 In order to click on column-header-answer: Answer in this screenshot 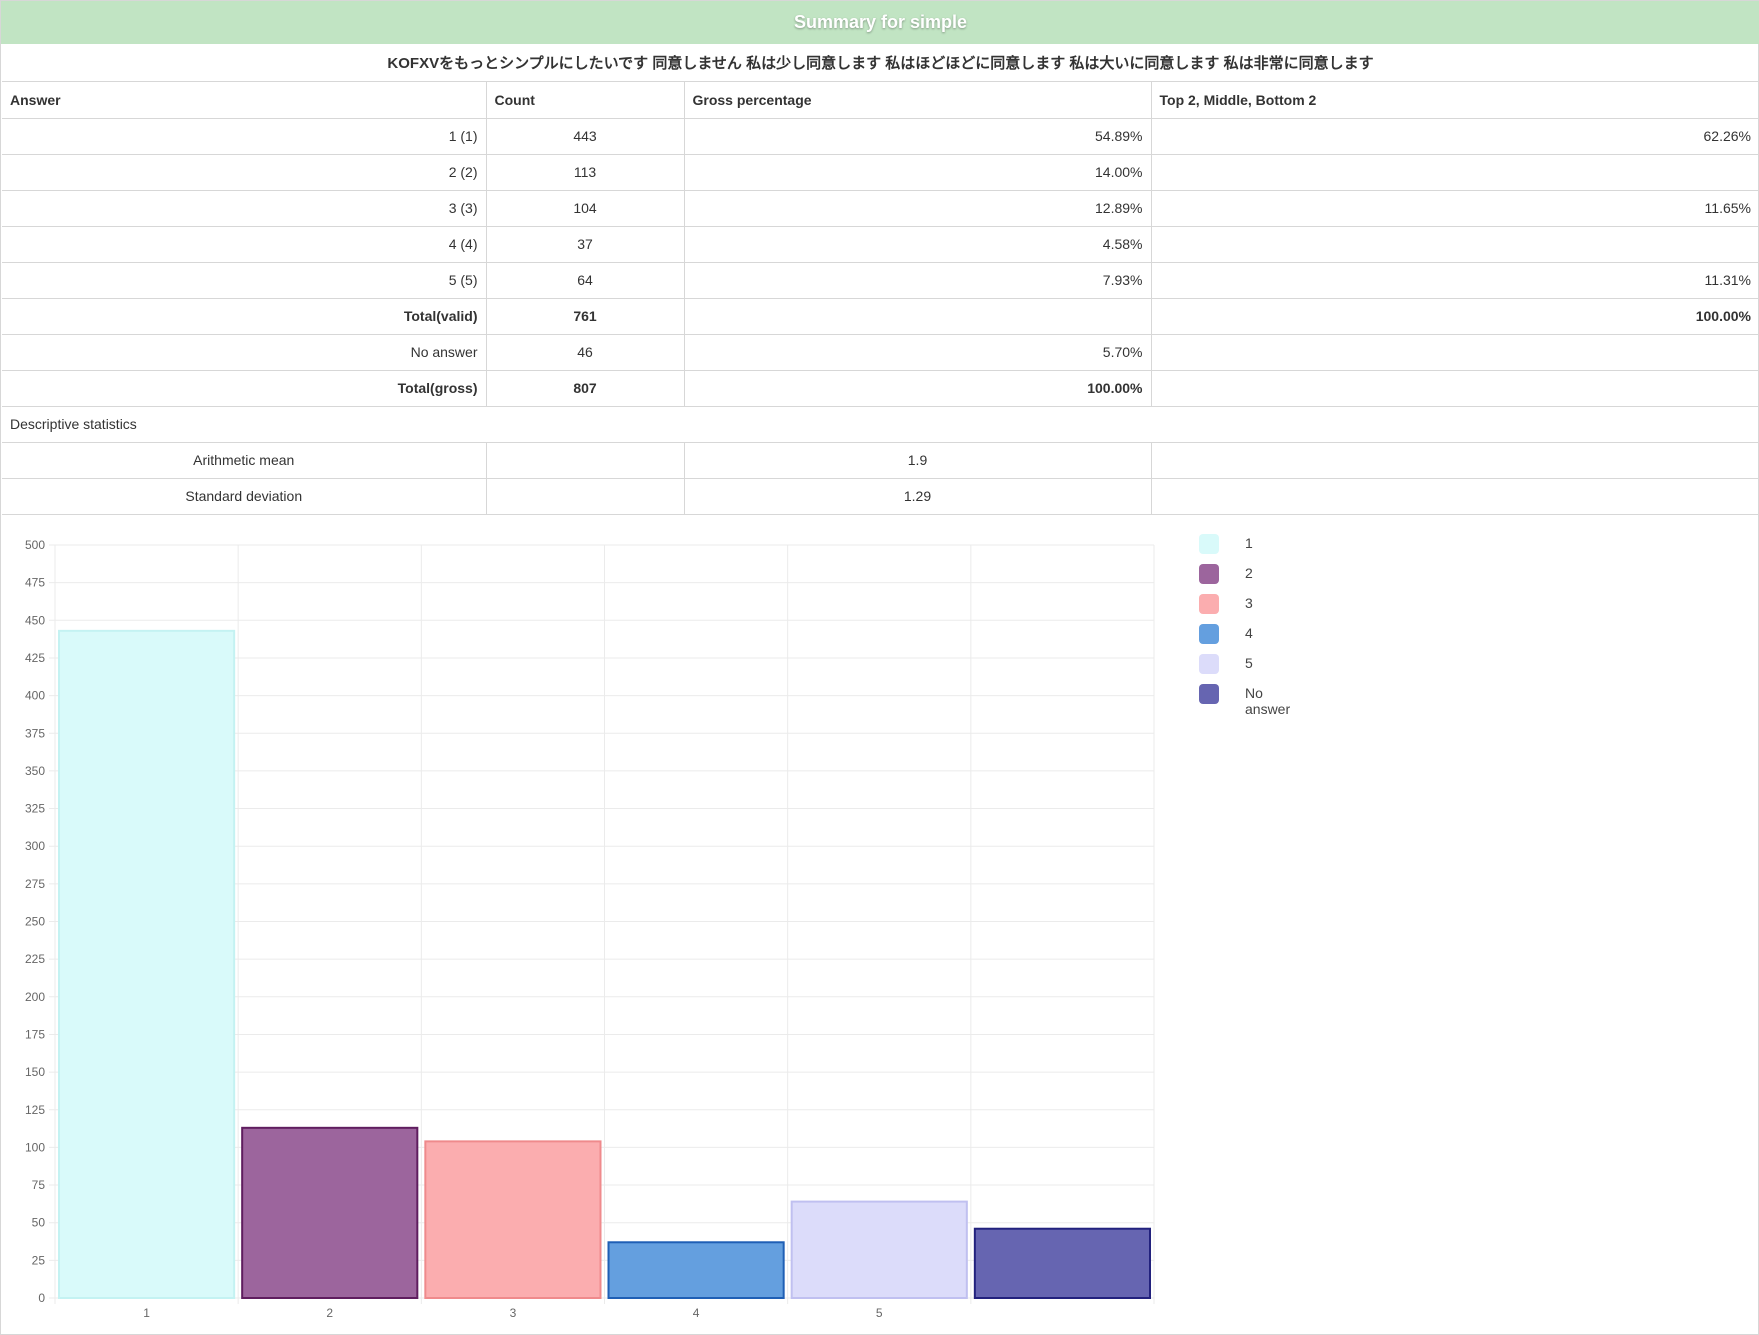, I will do `click(244, 100)`.